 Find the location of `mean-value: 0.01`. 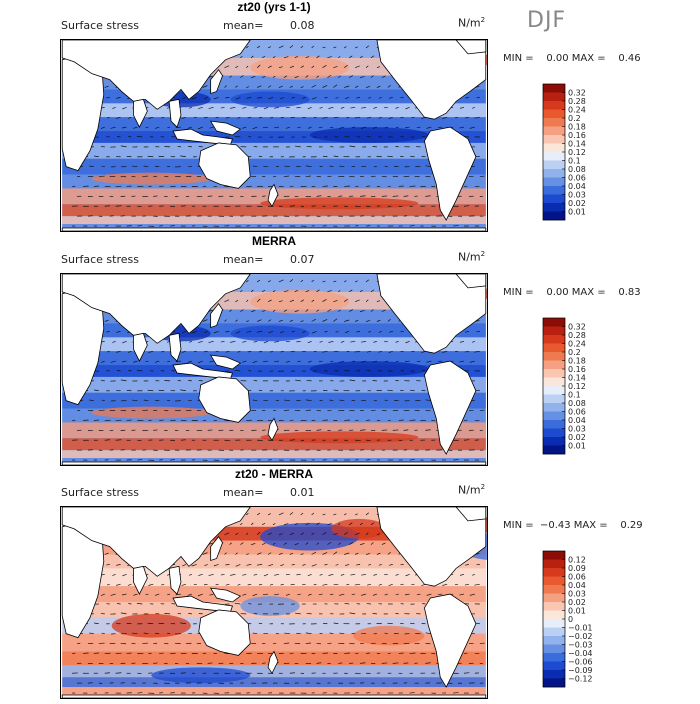

mean-value: 0.01 is located at coordinates (302, 492).